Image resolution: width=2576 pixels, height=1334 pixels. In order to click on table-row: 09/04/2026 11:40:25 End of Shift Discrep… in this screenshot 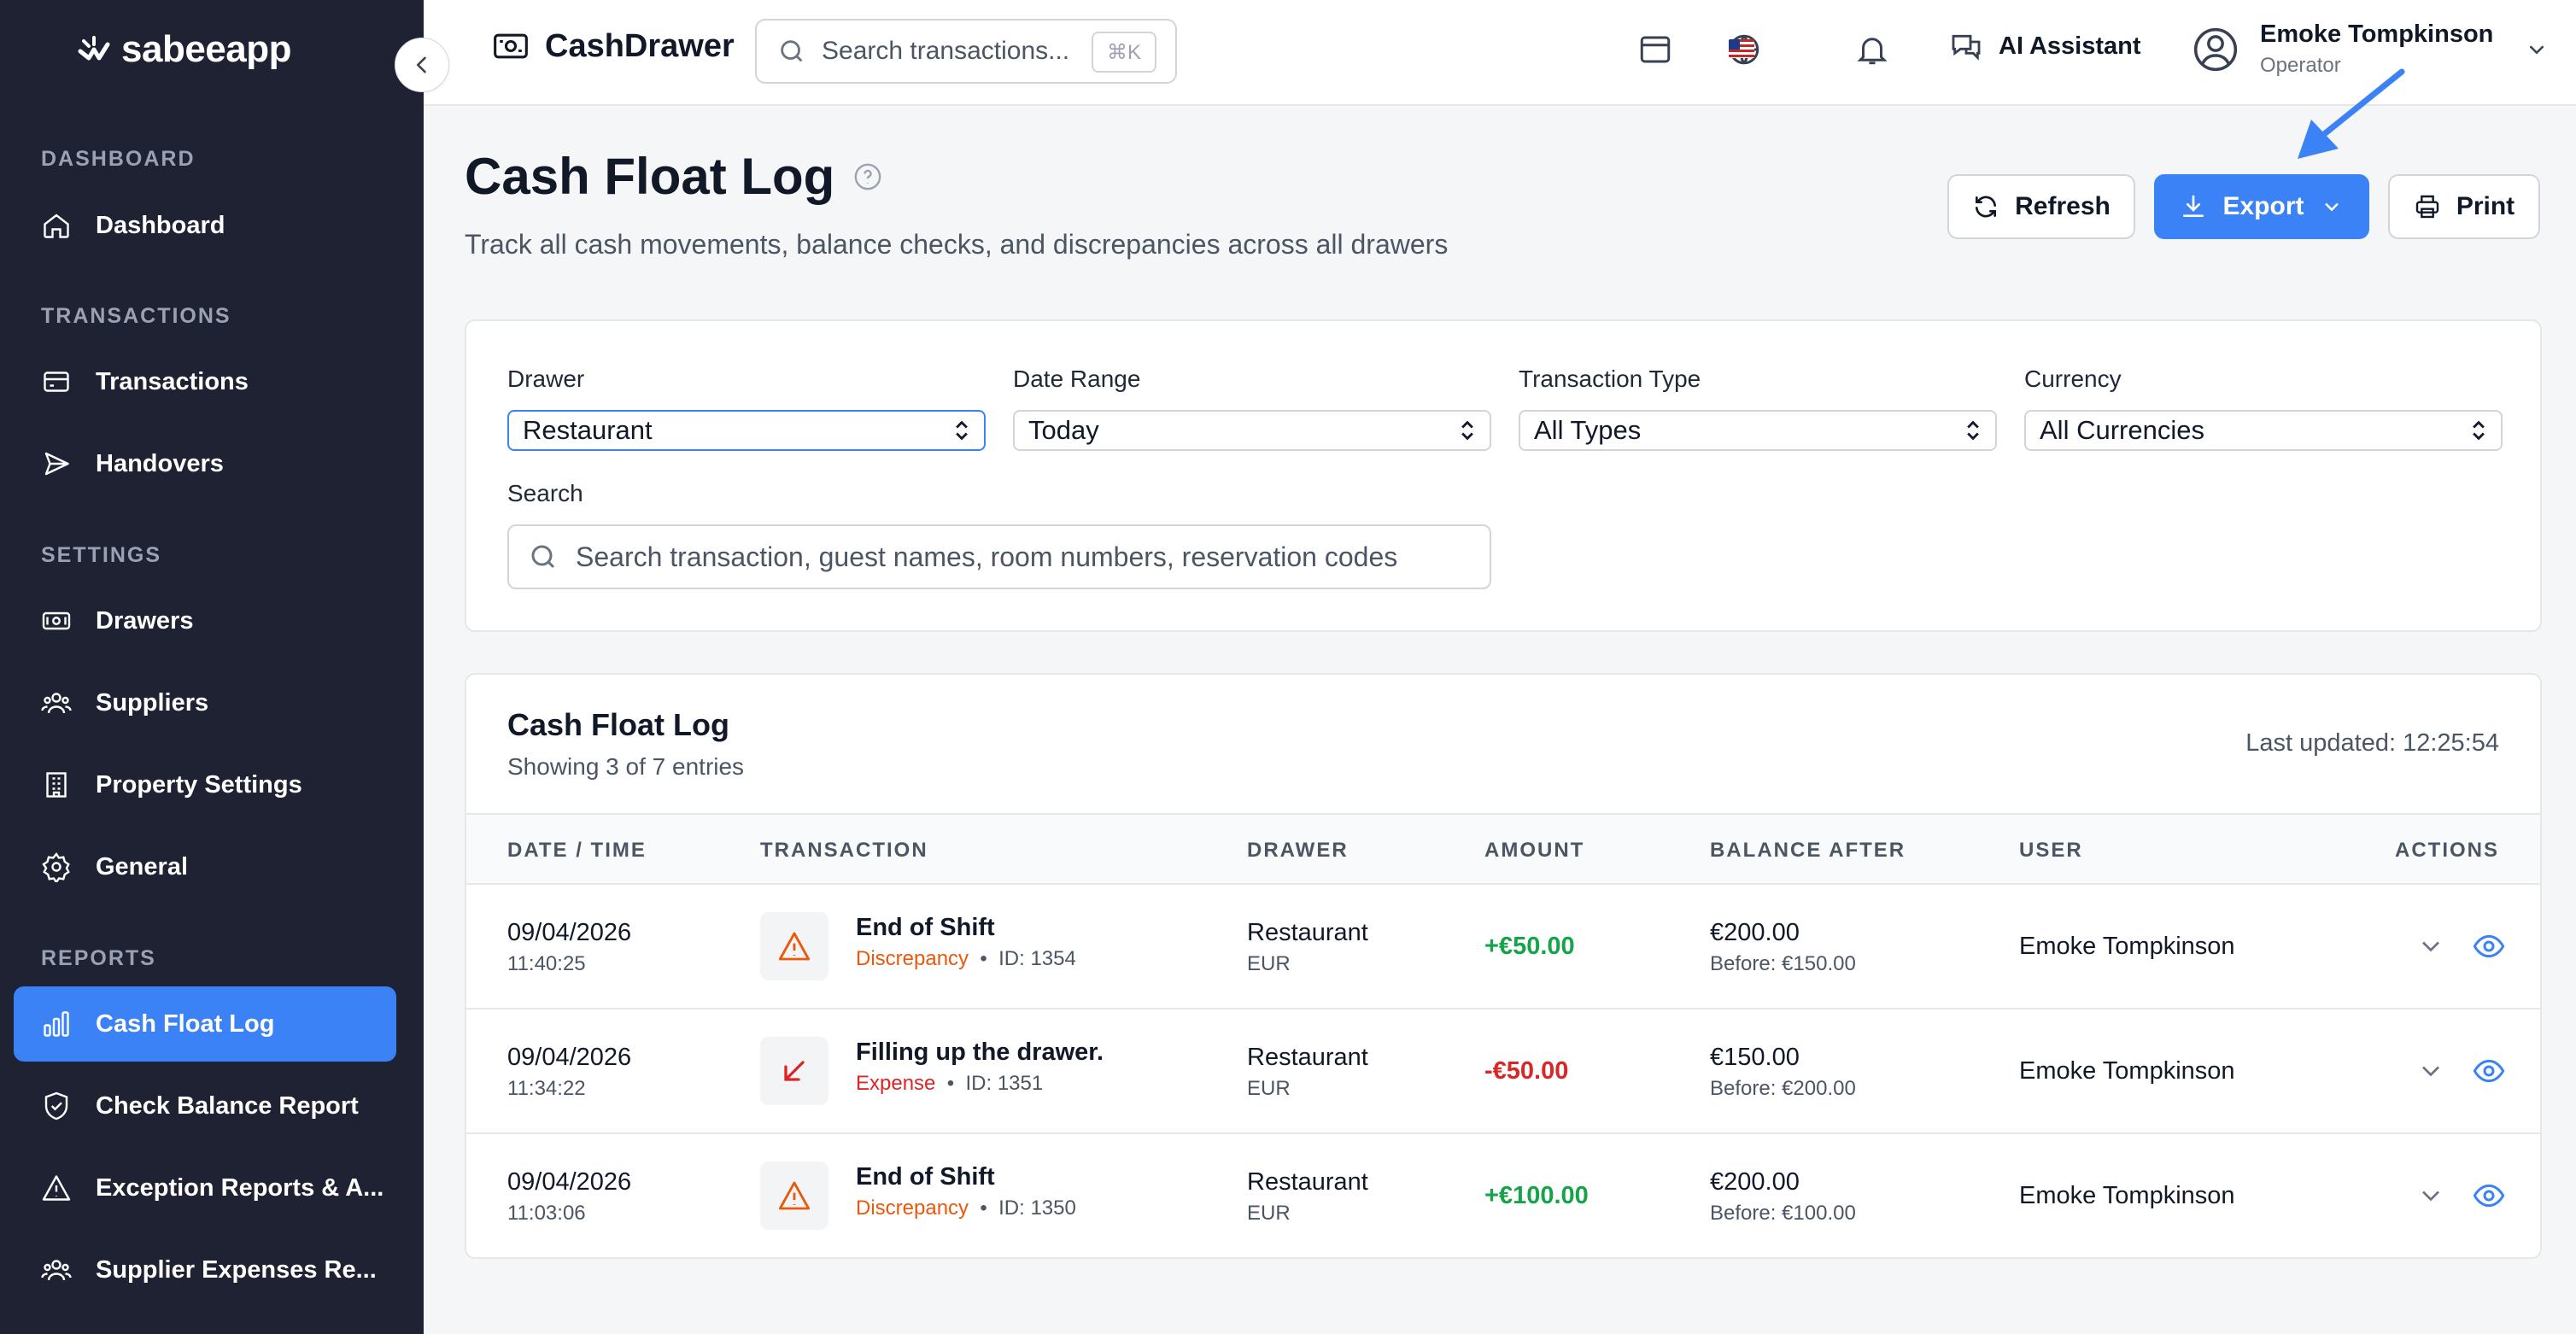, I will do `click(1503, 947)`.